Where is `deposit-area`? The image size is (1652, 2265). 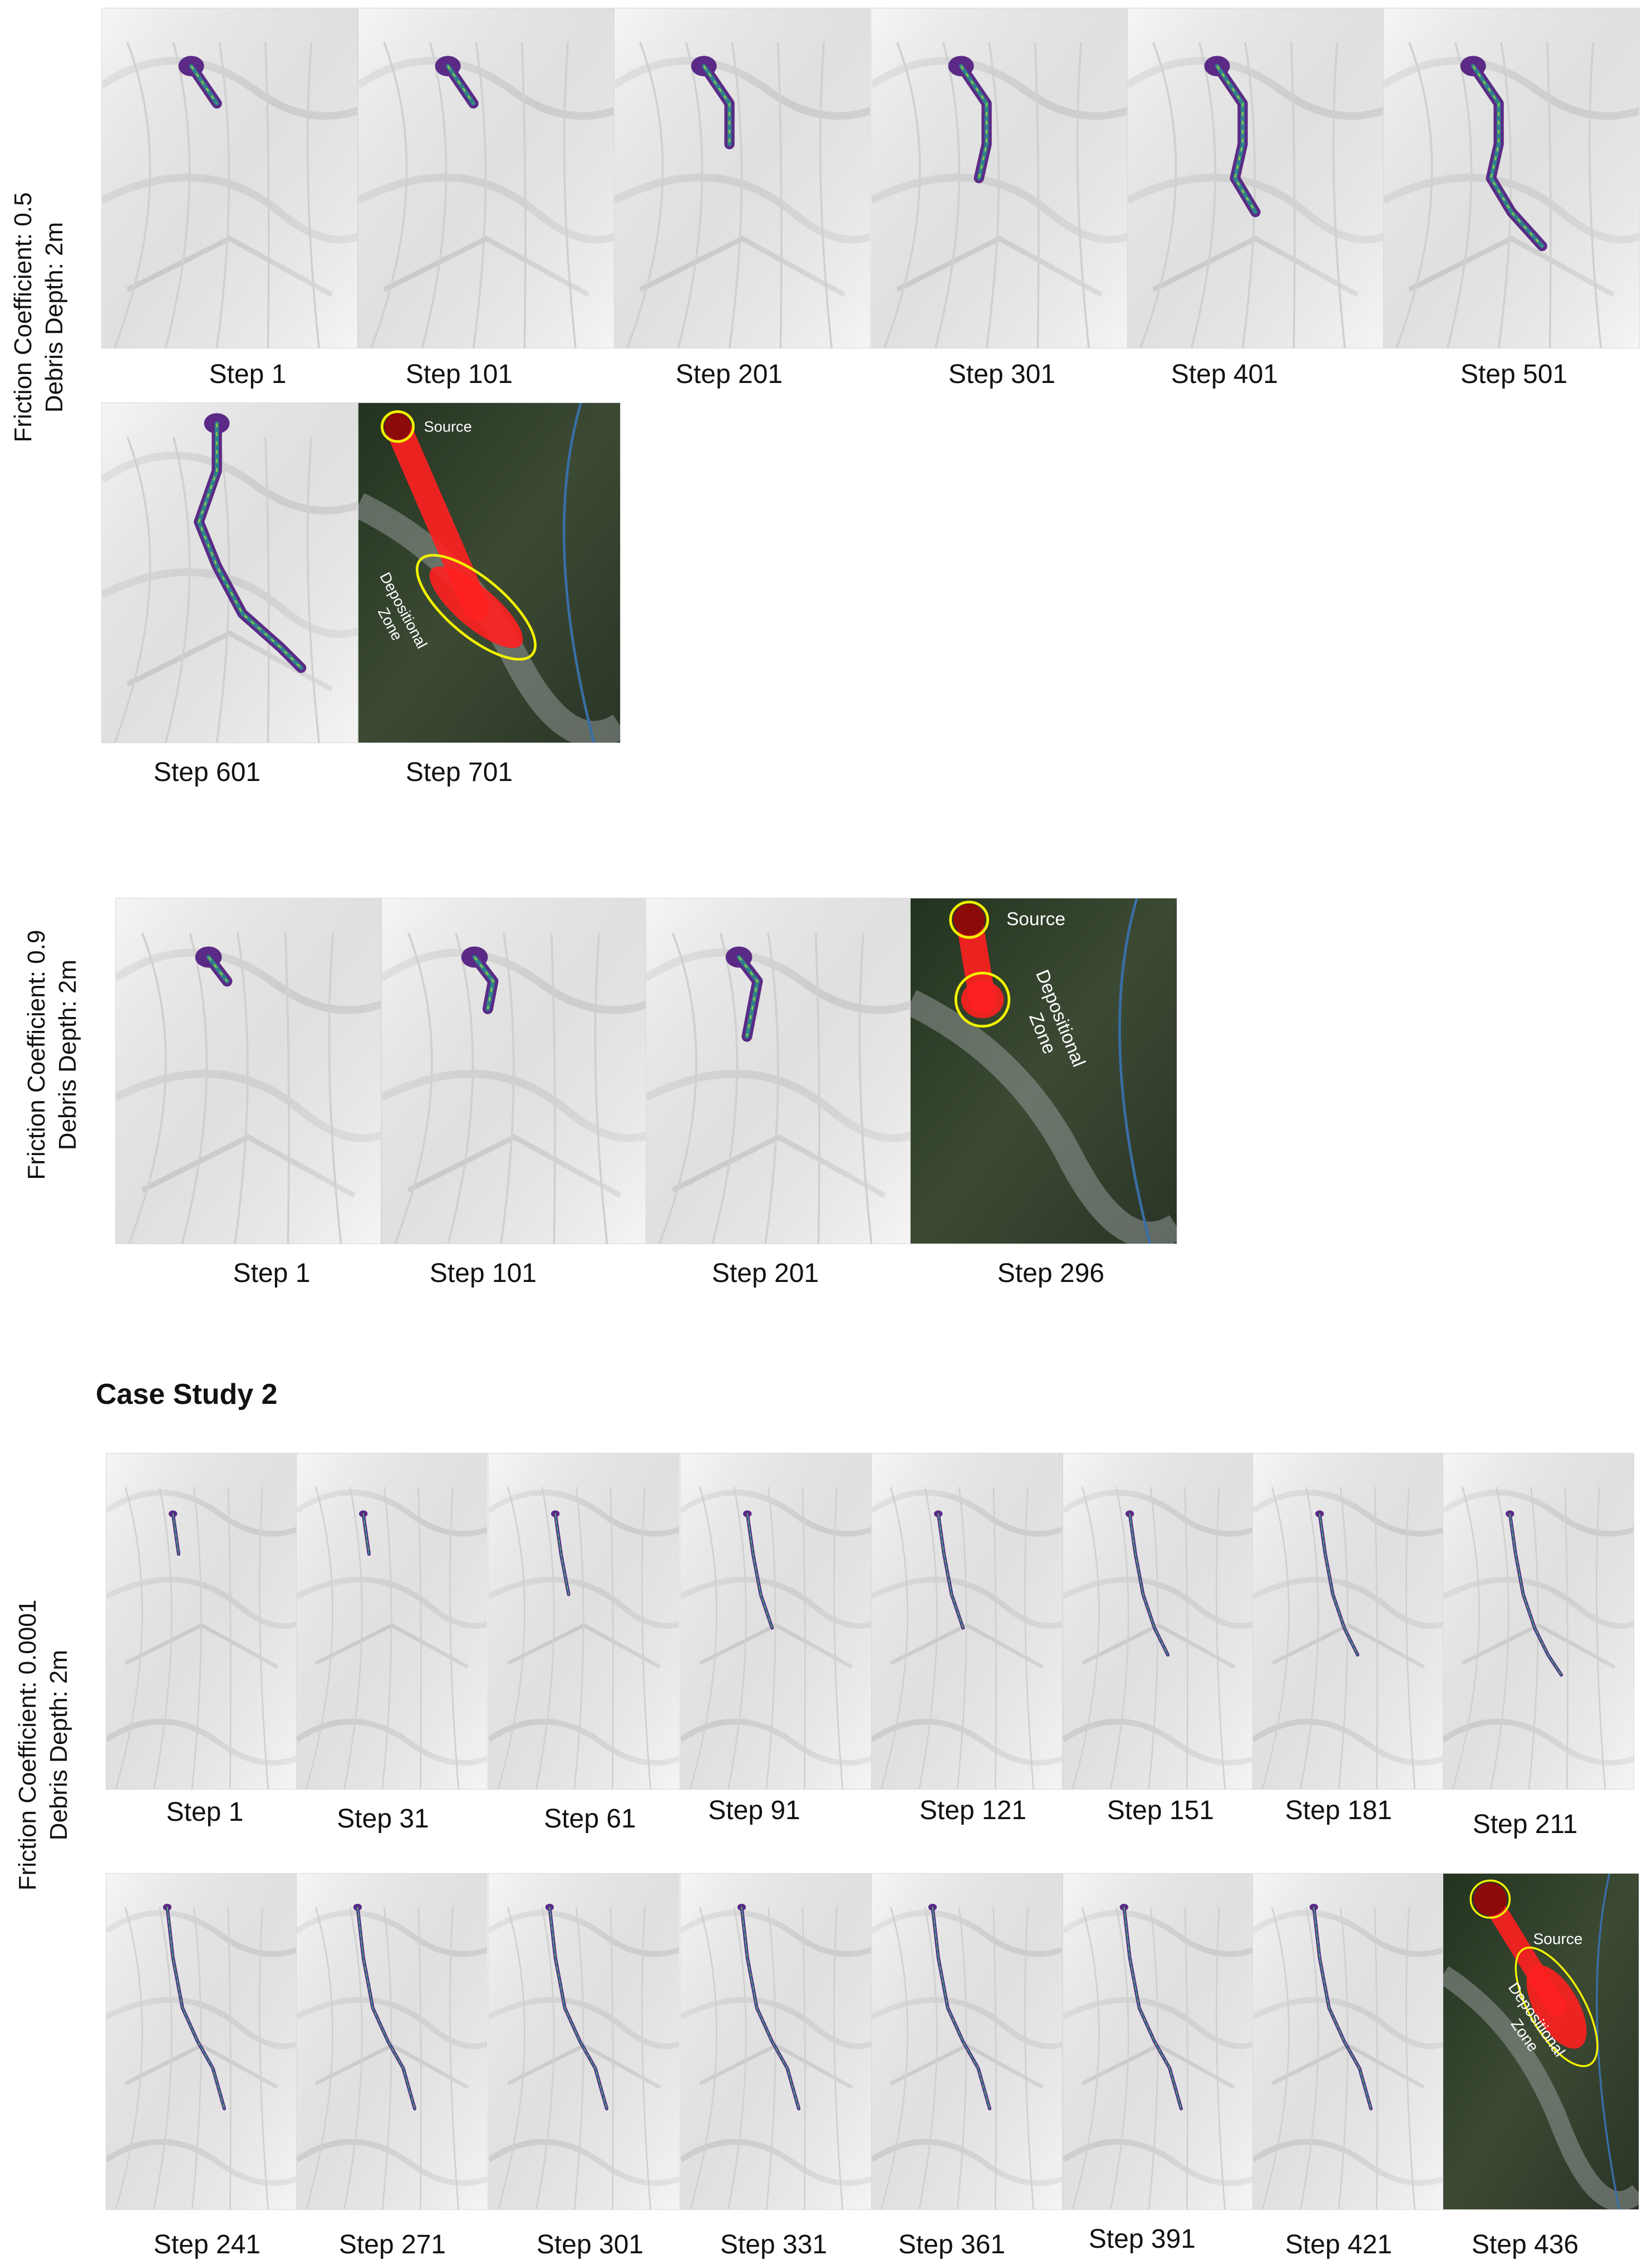 deposit-area is located at coordinates (1557, 2007).